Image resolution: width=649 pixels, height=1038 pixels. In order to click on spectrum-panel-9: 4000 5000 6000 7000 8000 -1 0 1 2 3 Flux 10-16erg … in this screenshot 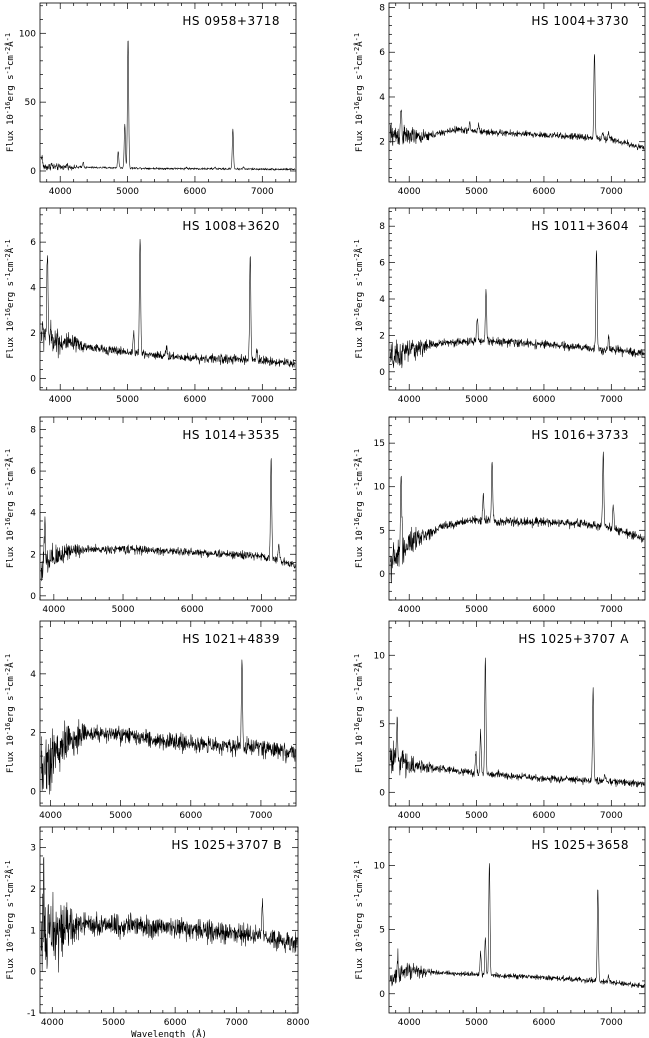, I will do `click(157, 932)`.